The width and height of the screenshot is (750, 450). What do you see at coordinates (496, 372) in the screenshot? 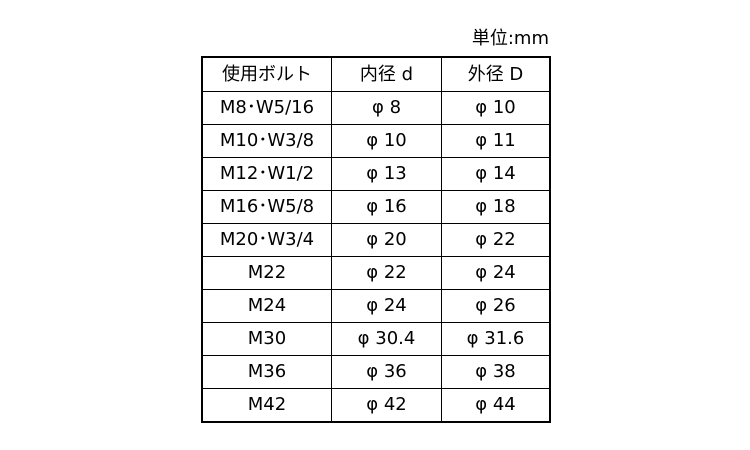
I see `table-cell: φ 38` at bounding box center [496, 372].